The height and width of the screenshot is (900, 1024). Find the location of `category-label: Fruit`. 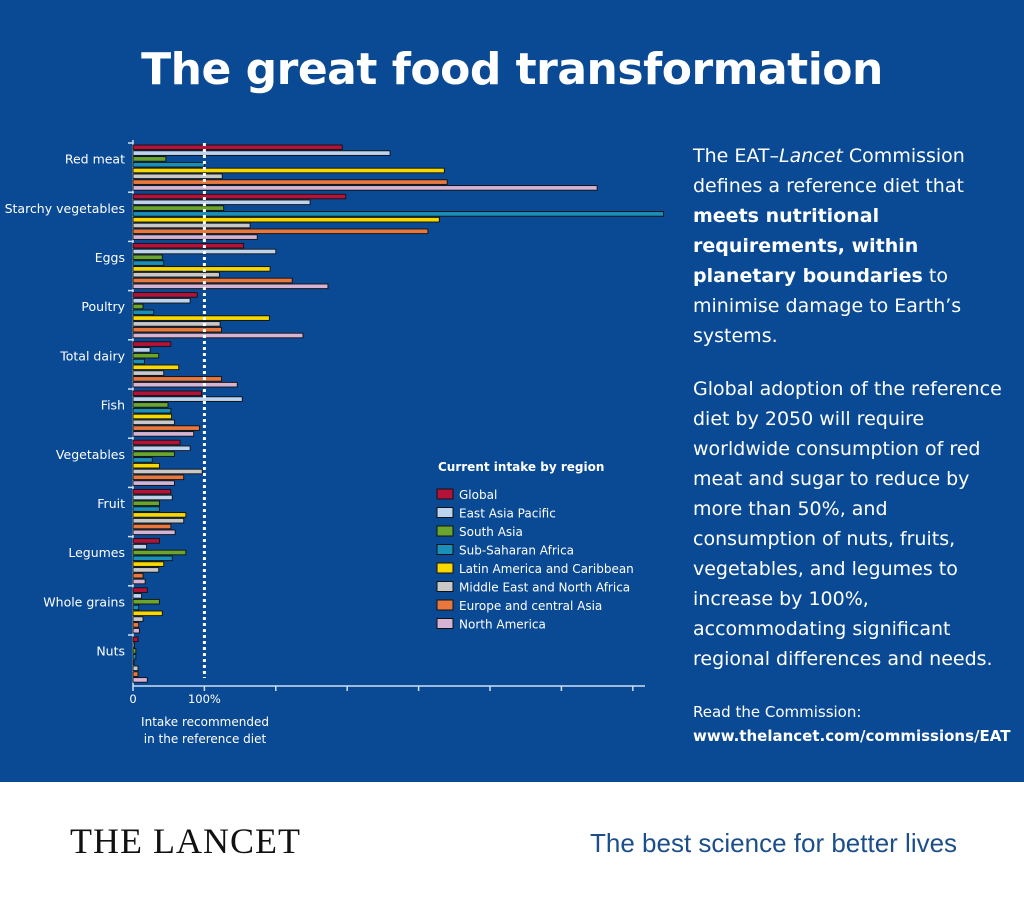

category-label: Fruit is located at coordinates (111, 503).